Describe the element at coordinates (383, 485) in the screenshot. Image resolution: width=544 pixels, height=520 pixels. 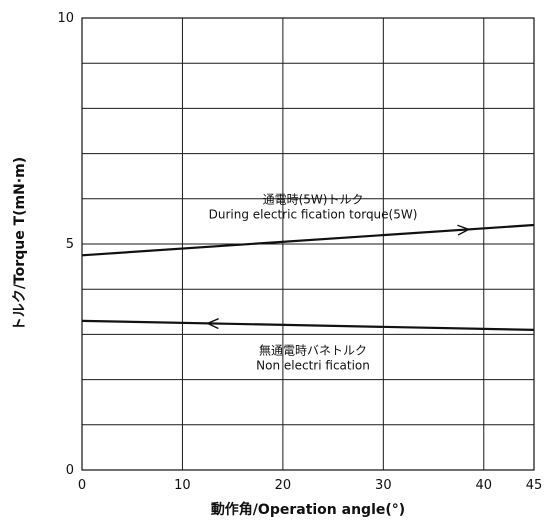
I see `x-tick-label-30: 30` at that location.